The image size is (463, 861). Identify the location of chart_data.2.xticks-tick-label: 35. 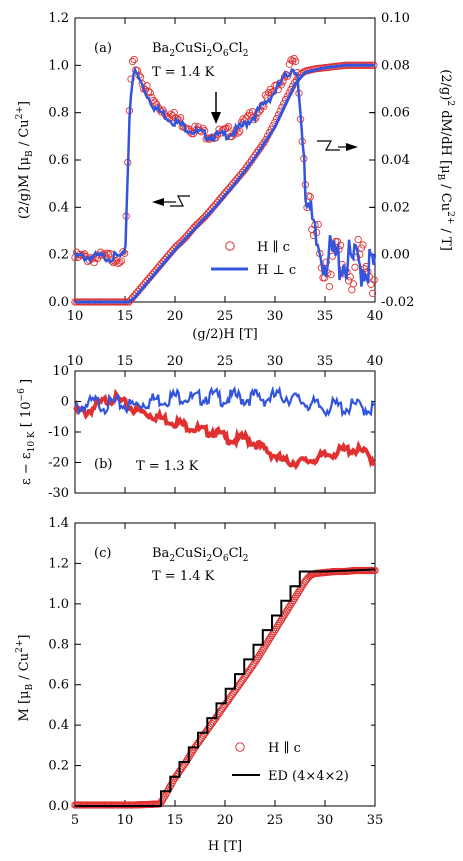
(375, 820).